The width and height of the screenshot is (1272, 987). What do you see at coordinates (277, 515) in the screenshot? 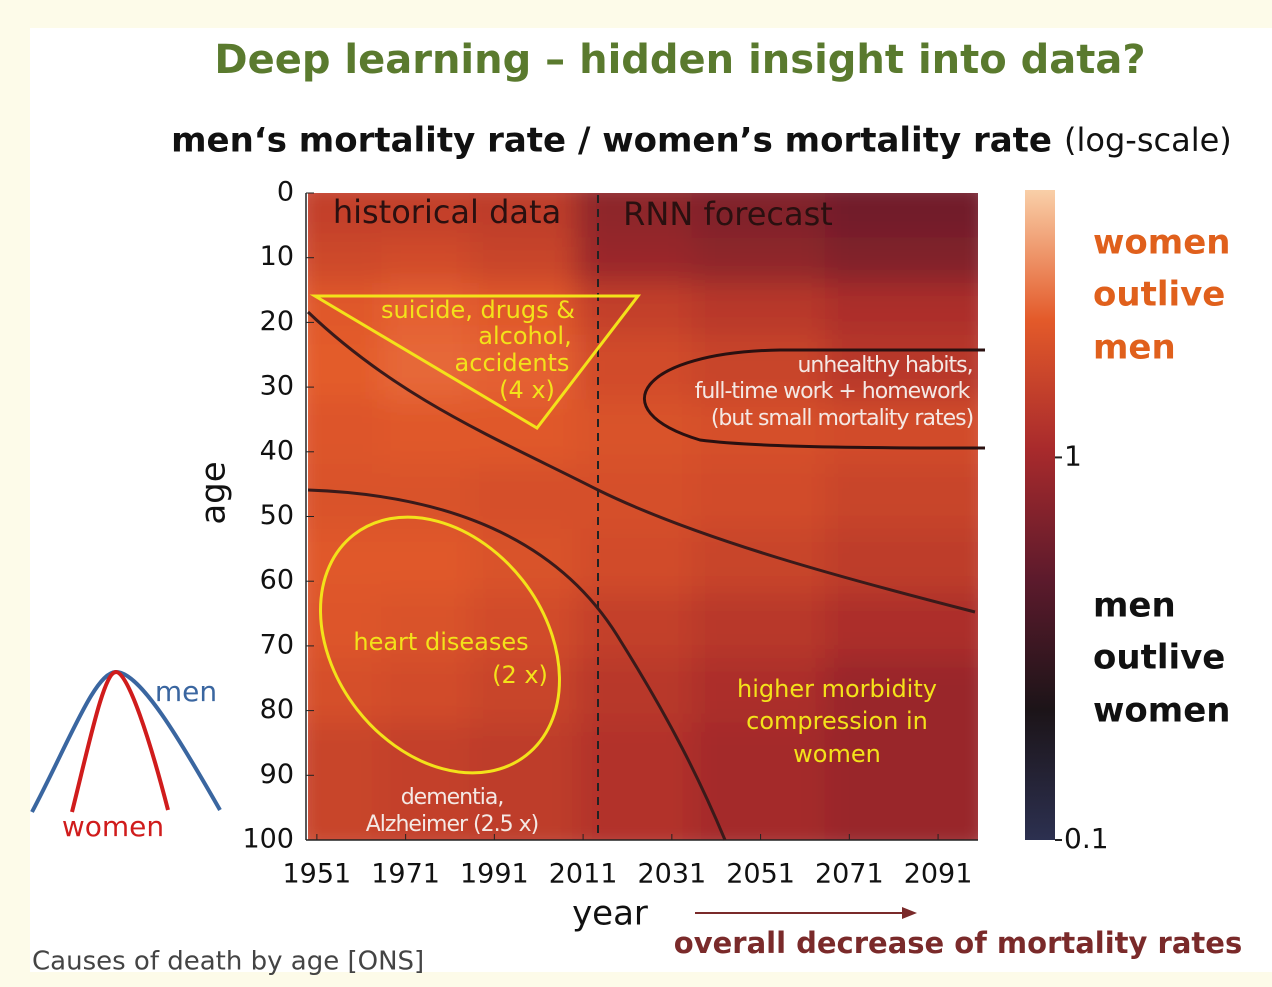
I see `y-tick-label: 50` at bounding box center [277, 515].